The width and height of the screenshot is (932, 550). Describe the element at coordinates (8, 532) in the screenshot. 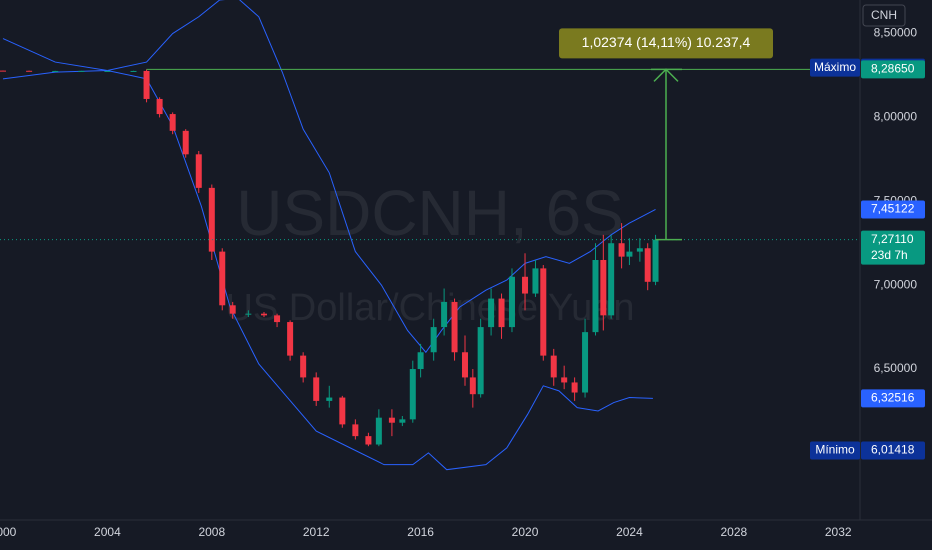

I see `x-tick-label: 2000` at that location.